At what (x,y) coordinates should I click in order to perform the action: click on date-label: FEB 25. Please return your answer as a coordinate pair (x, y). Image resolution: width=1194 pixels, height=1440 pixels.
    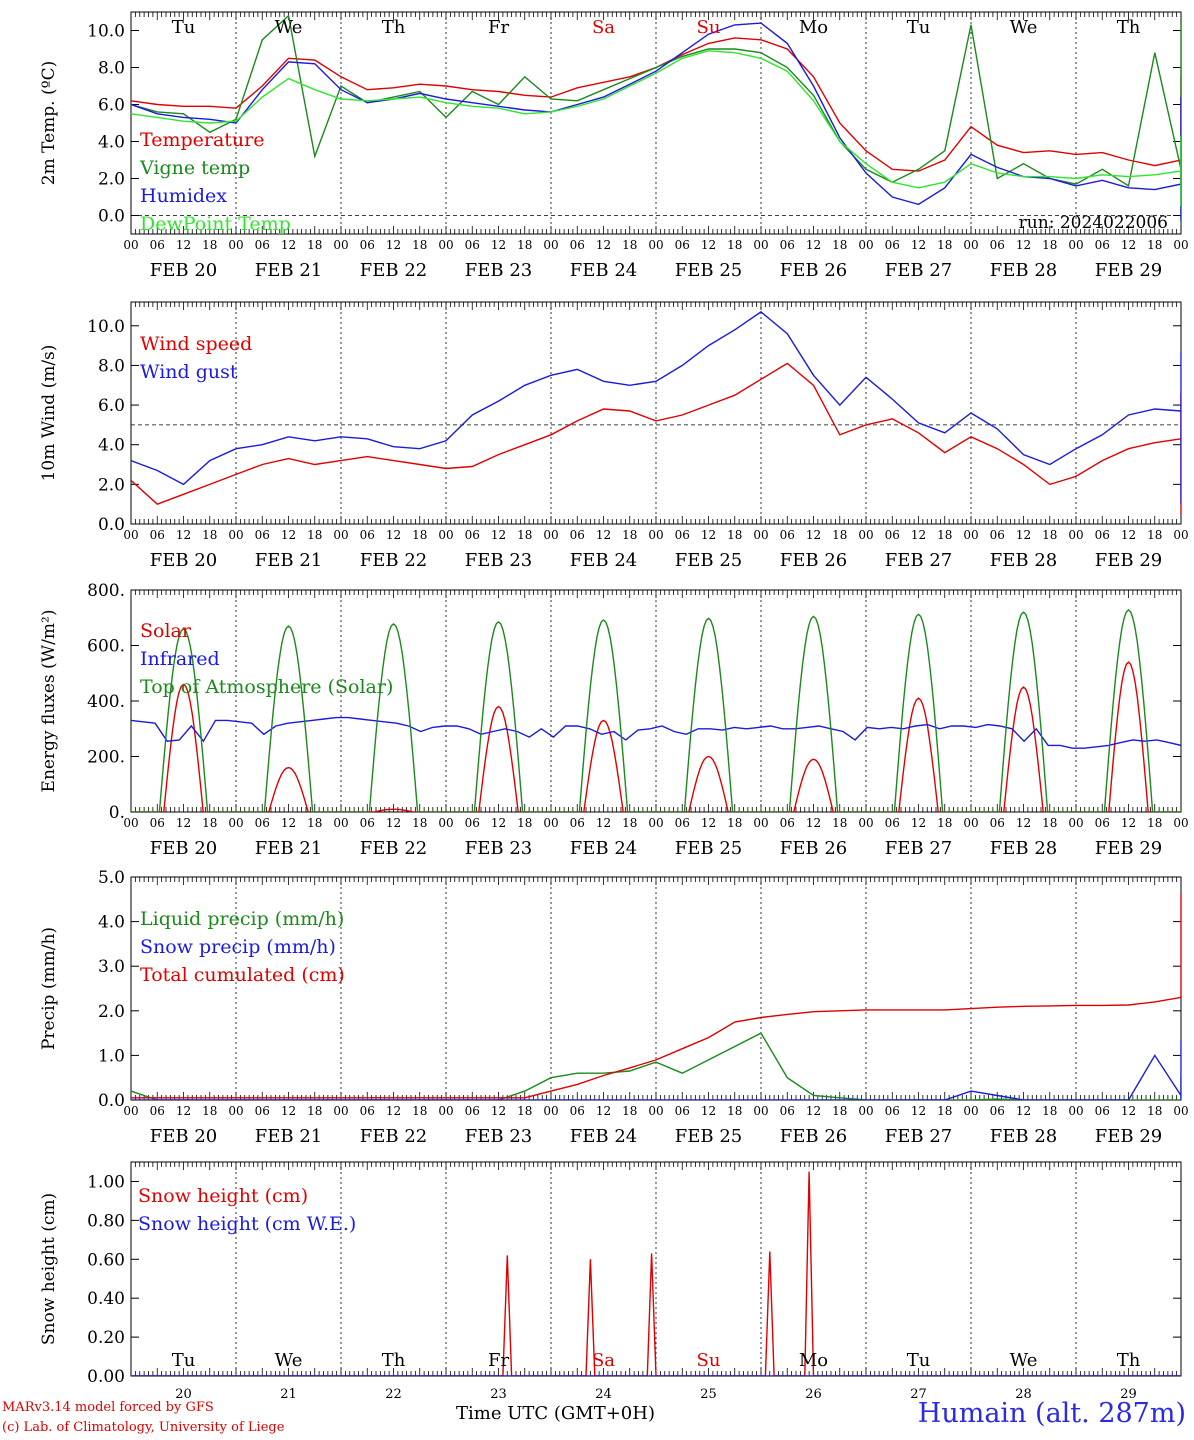
    Looking at the image, I should click on (708, 848).